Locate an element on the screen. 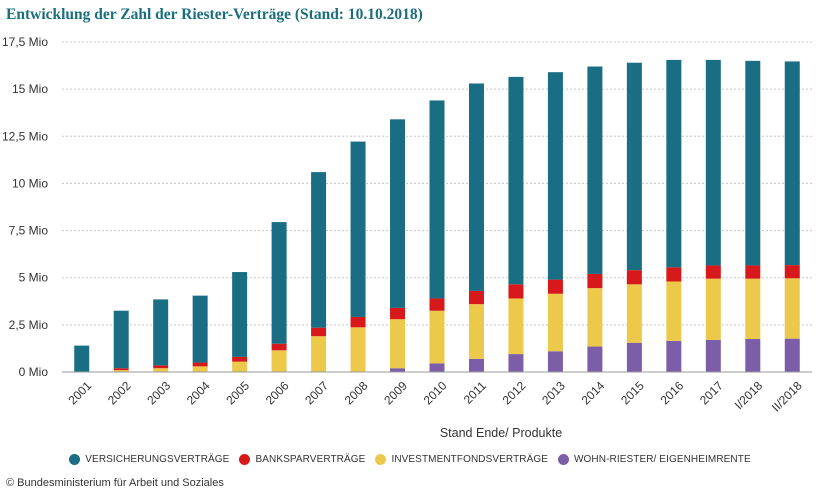  x-tick-label: 2007 is located at coordinates (316, 392).